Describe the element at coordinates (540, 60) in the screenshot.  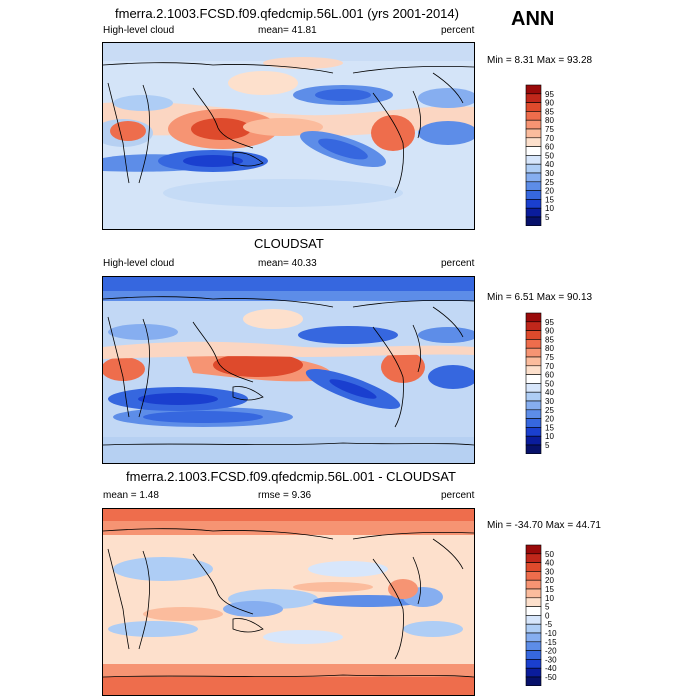
I see `minmax-label: Min = 8.31 Max = 93.28` at that location.